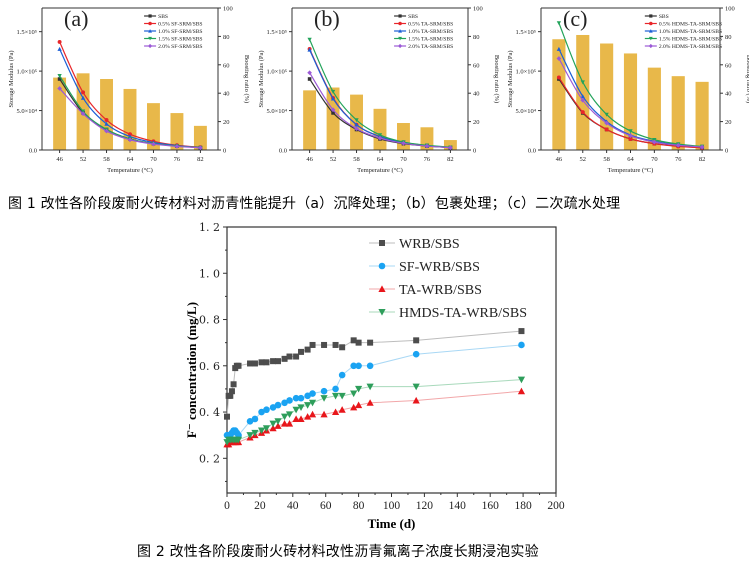 This screenshot has height=564, width=749. Describe the element at coordinates (200, 159) in the screenshot. I see `x-tick-label: 82` at that location.